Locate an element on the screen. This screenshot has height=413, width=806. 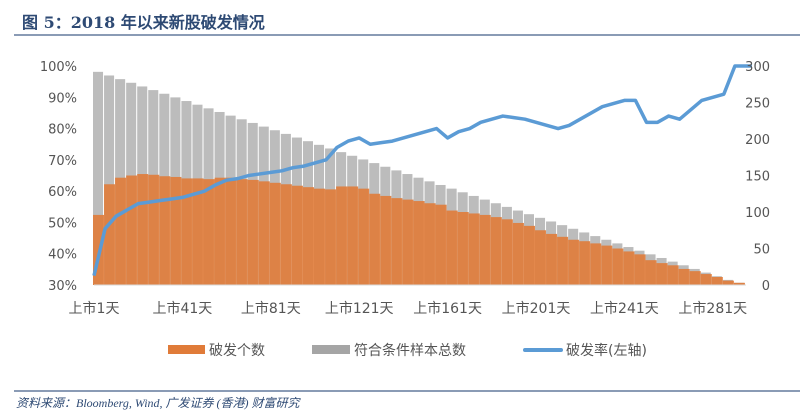
x-tick-label: 上市161天 is located at coordinates (447, 308).